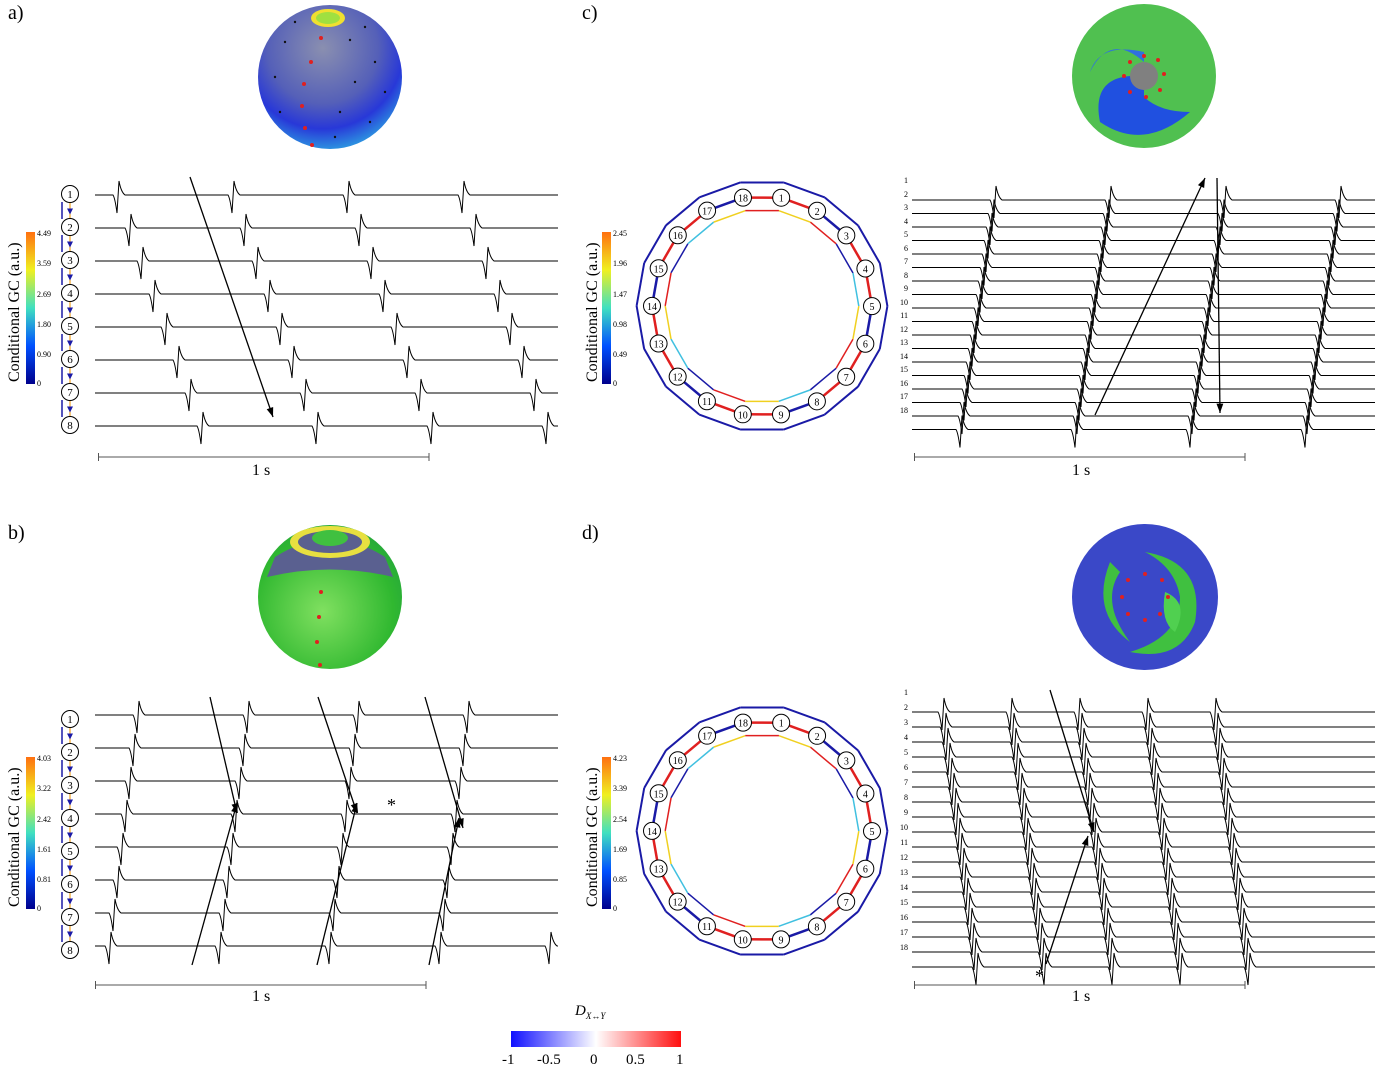  I want to click on node-label: 14, so click(652, 832).